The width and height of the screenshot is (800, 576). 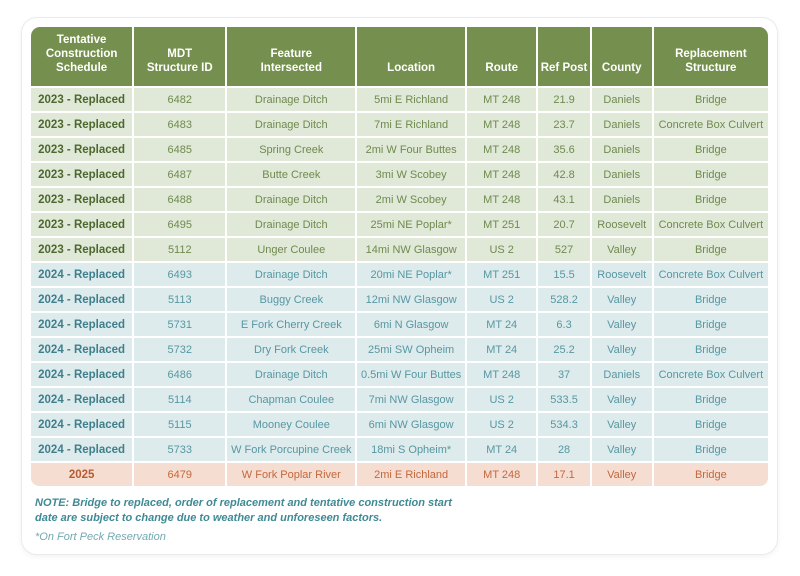 What do you see at coordinates (411, 149) in the screenshot?
I see `cell-location: 2mi W Four Buttes` at bounding box center [411, 149].